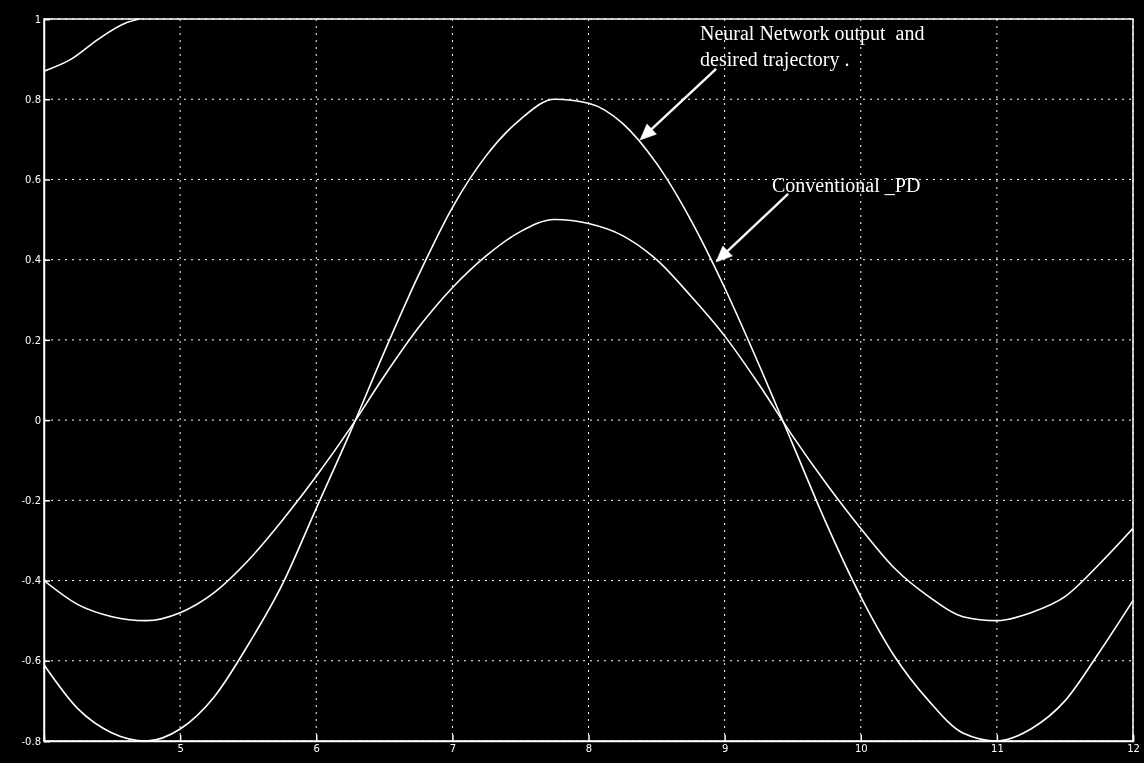 Image resolution: width=1144 pixels, height=763 pixels. I want to click on y-tick-label: 0.6, so click(33, 180).